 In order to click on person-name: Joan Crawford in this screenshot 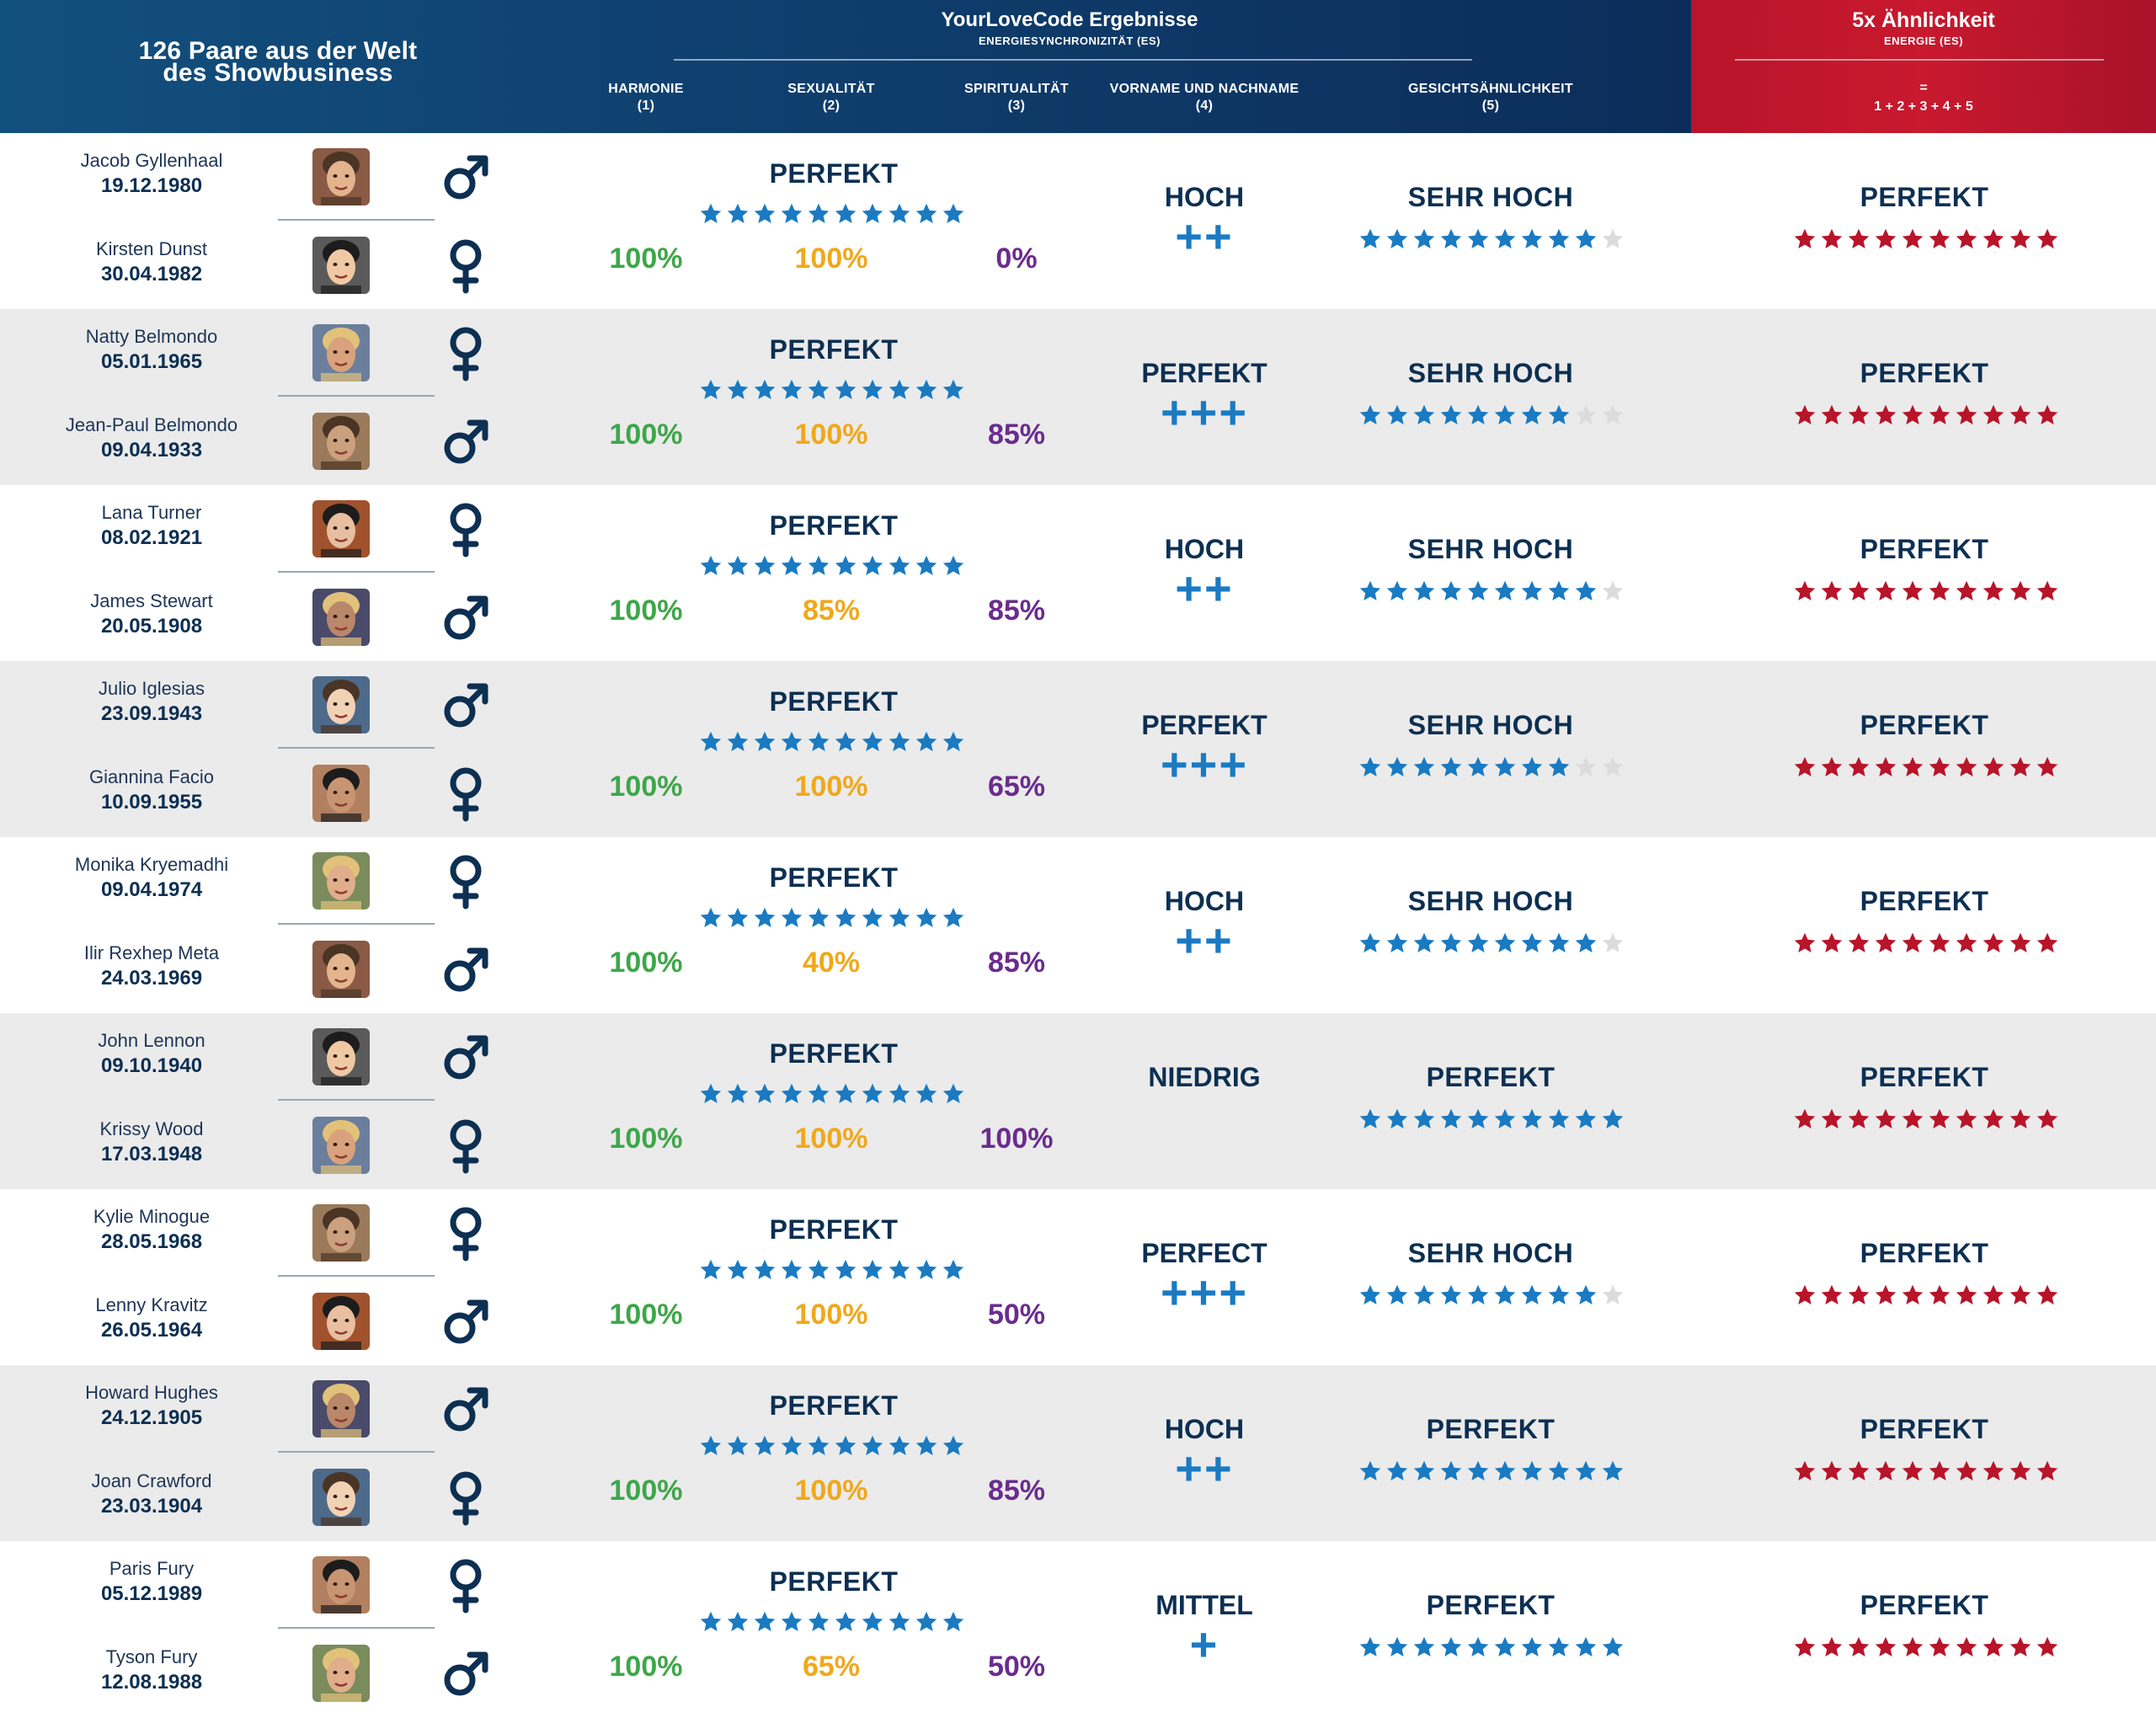, I will do `click(151, 1480)`.